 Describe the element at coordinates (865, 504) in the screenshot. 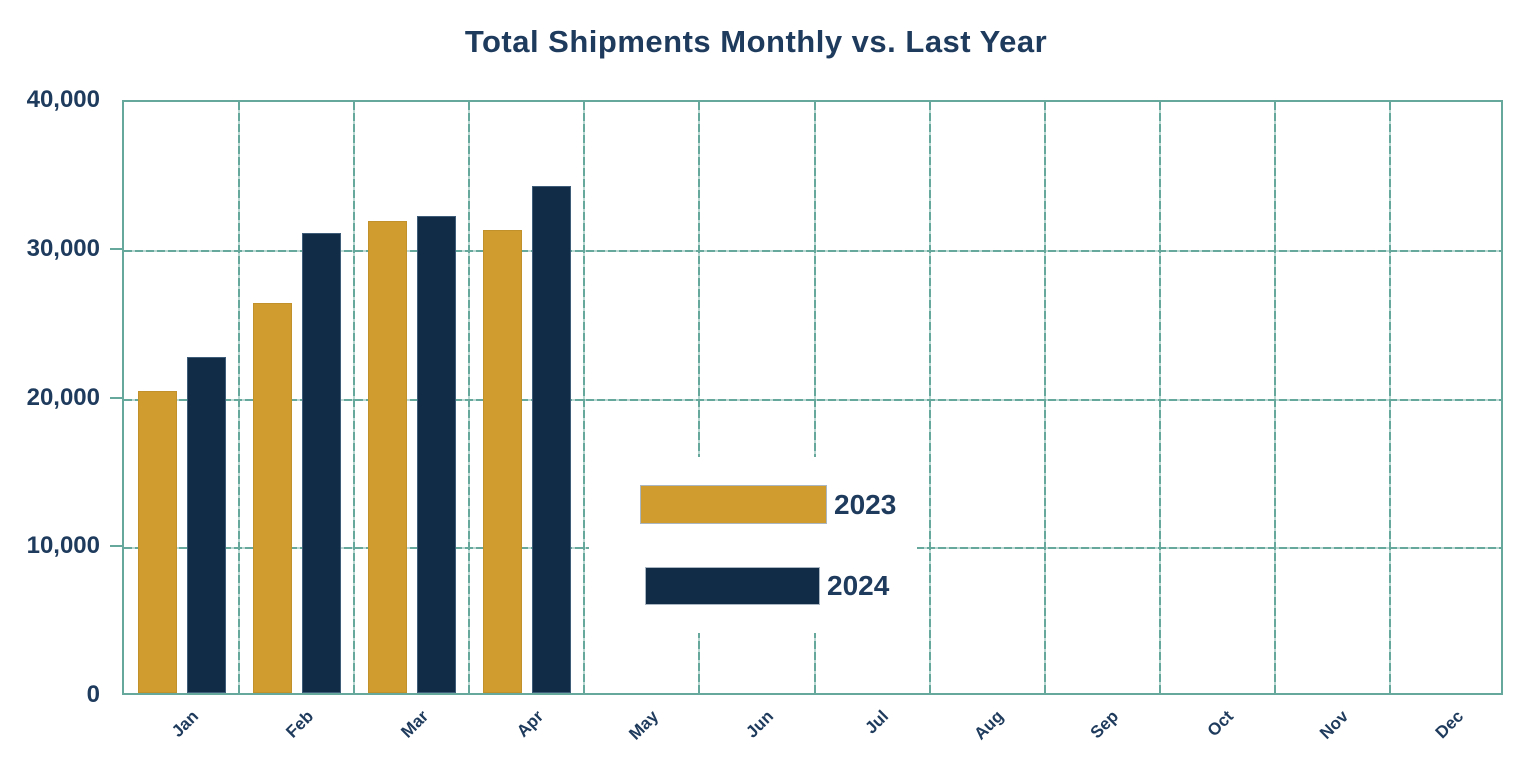

I see `legend-label-2023: 2023` at that location.